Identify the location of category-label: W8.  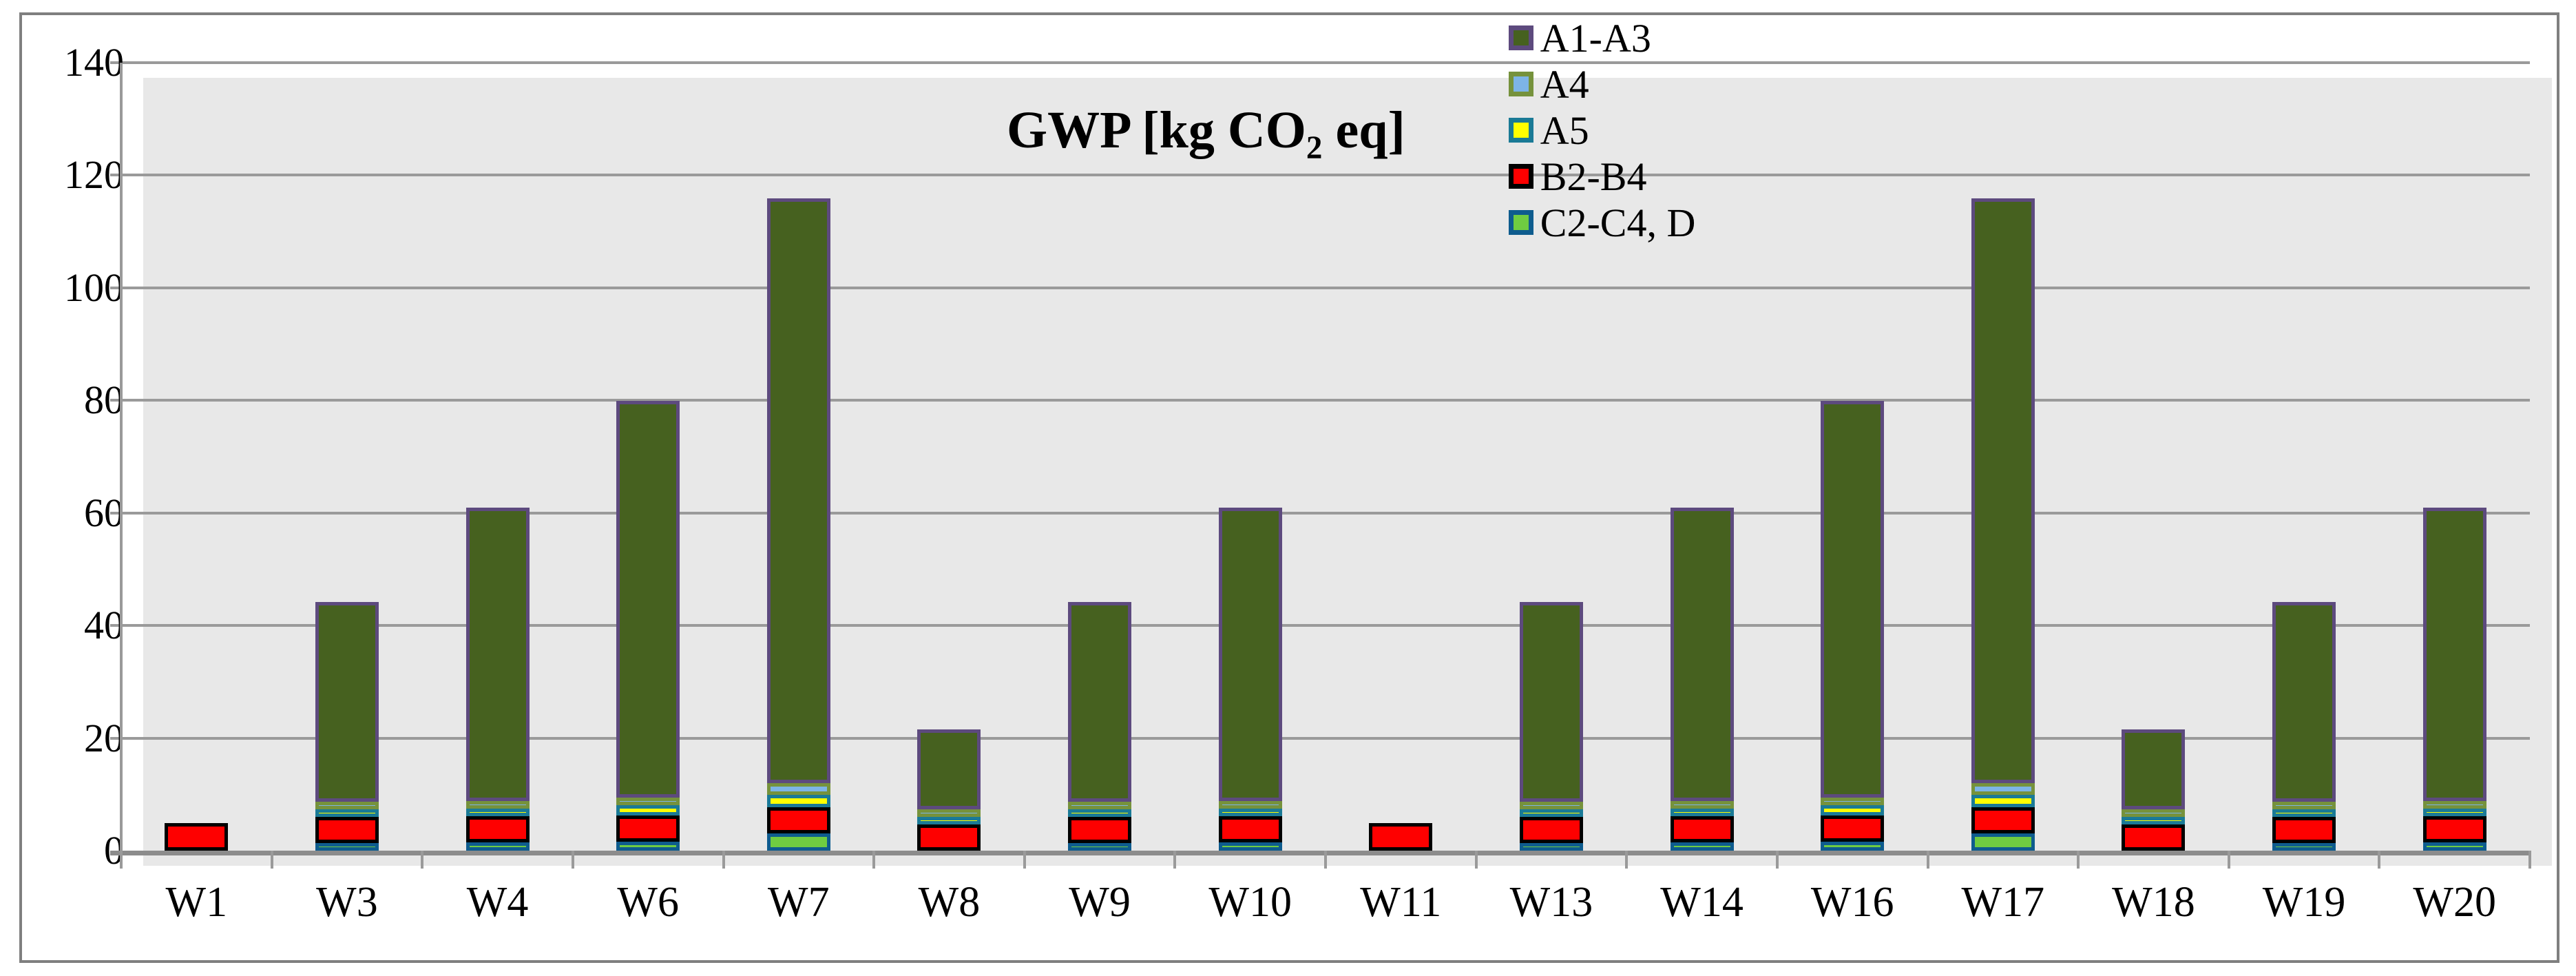
(949, 903).